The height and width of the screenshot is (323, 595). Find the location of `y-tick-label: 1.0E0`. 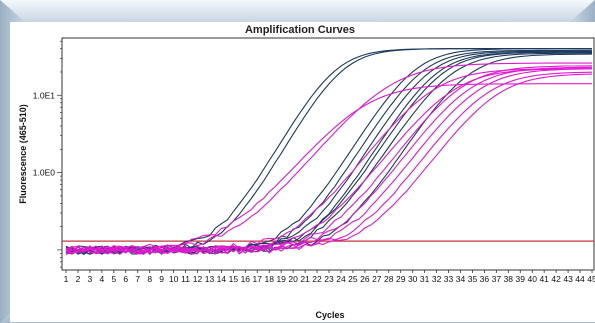

y-tick-label: 1.0E0 is located at coordinates (44, 173).